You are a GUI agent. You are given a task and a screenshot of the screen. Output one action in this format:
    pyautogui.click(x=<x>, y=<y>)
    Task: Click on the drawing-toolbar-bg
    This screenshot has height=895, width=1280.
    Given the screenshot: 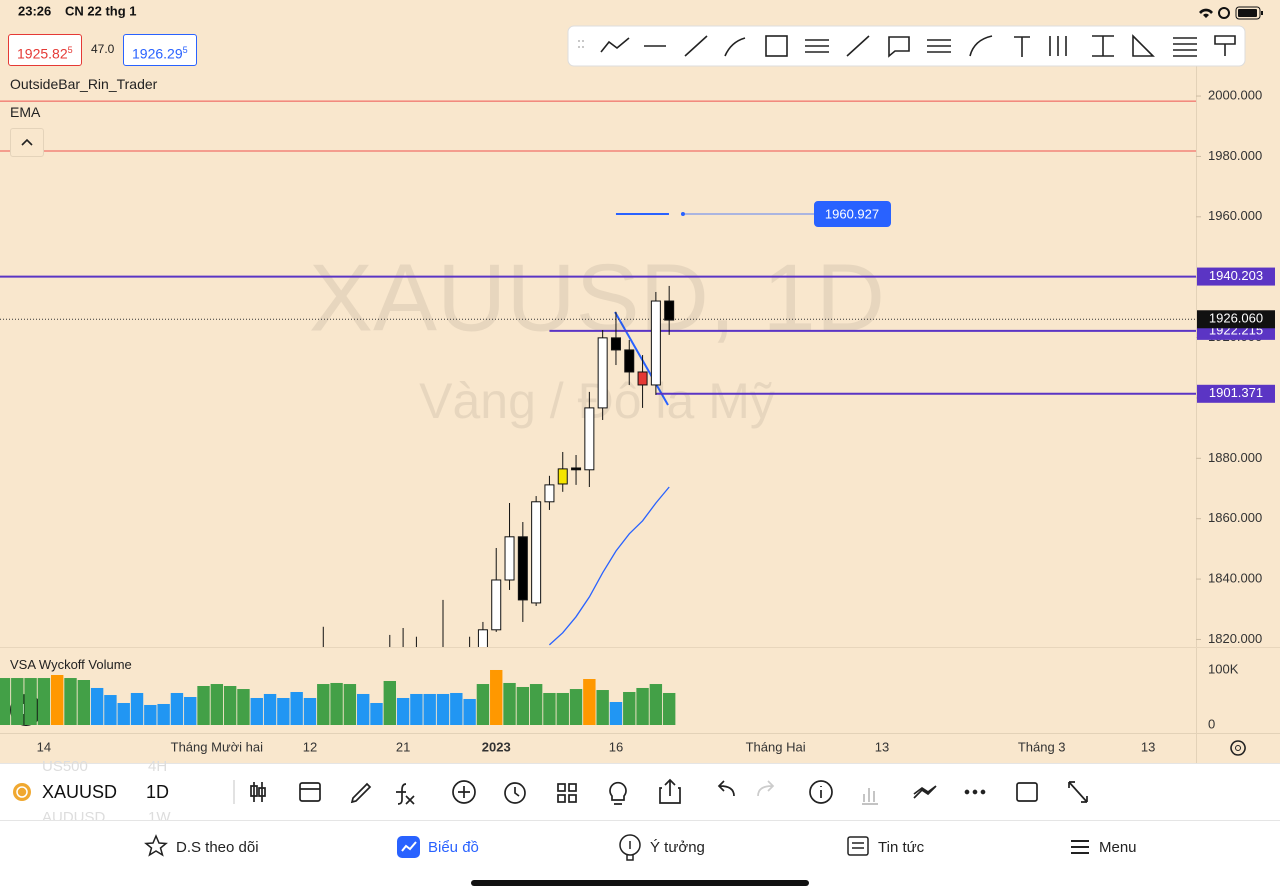 What is the action you would take?
    pyautogui.click(x=906, y=46)
    